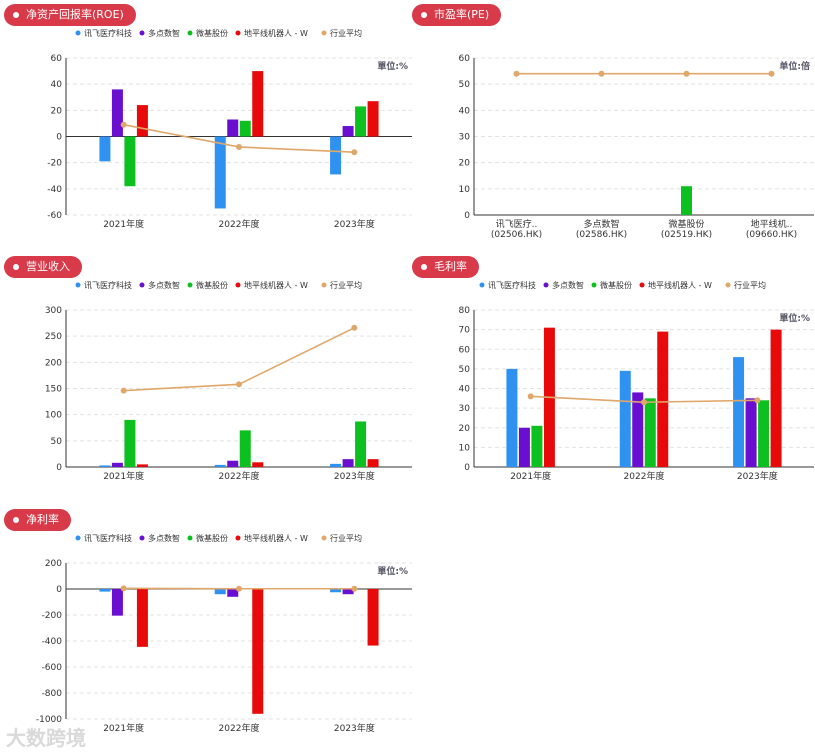 The width and height of the screenshot is (815, 753). I want to click on y-tick-label: -600, so click(52, 668).